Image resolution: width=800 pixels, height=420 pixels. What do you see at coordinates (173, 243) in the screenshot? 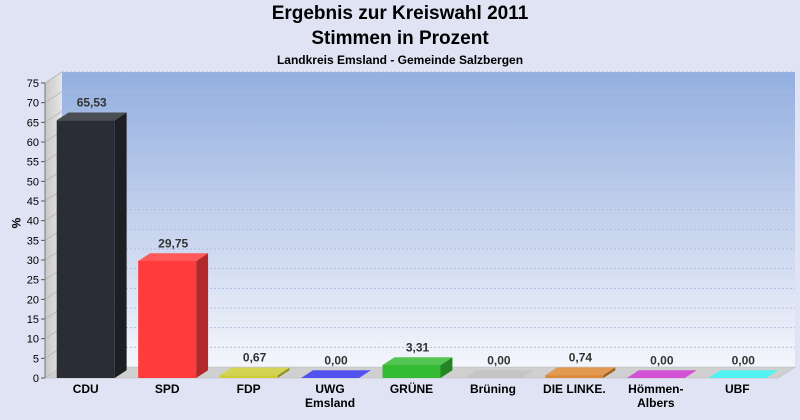
I see `data-label: 29,75` at bounding box center [173, 243].